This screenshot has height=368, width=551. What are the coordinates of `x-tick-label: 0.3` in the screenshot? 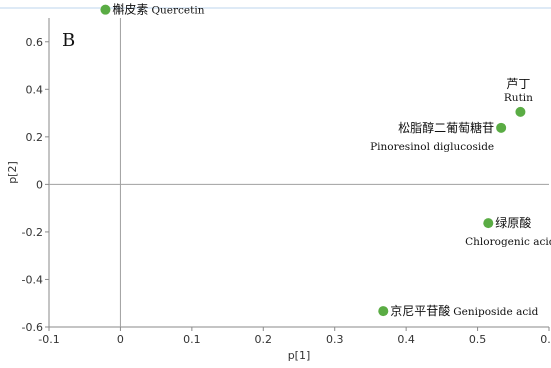 It's located at (335, 339).